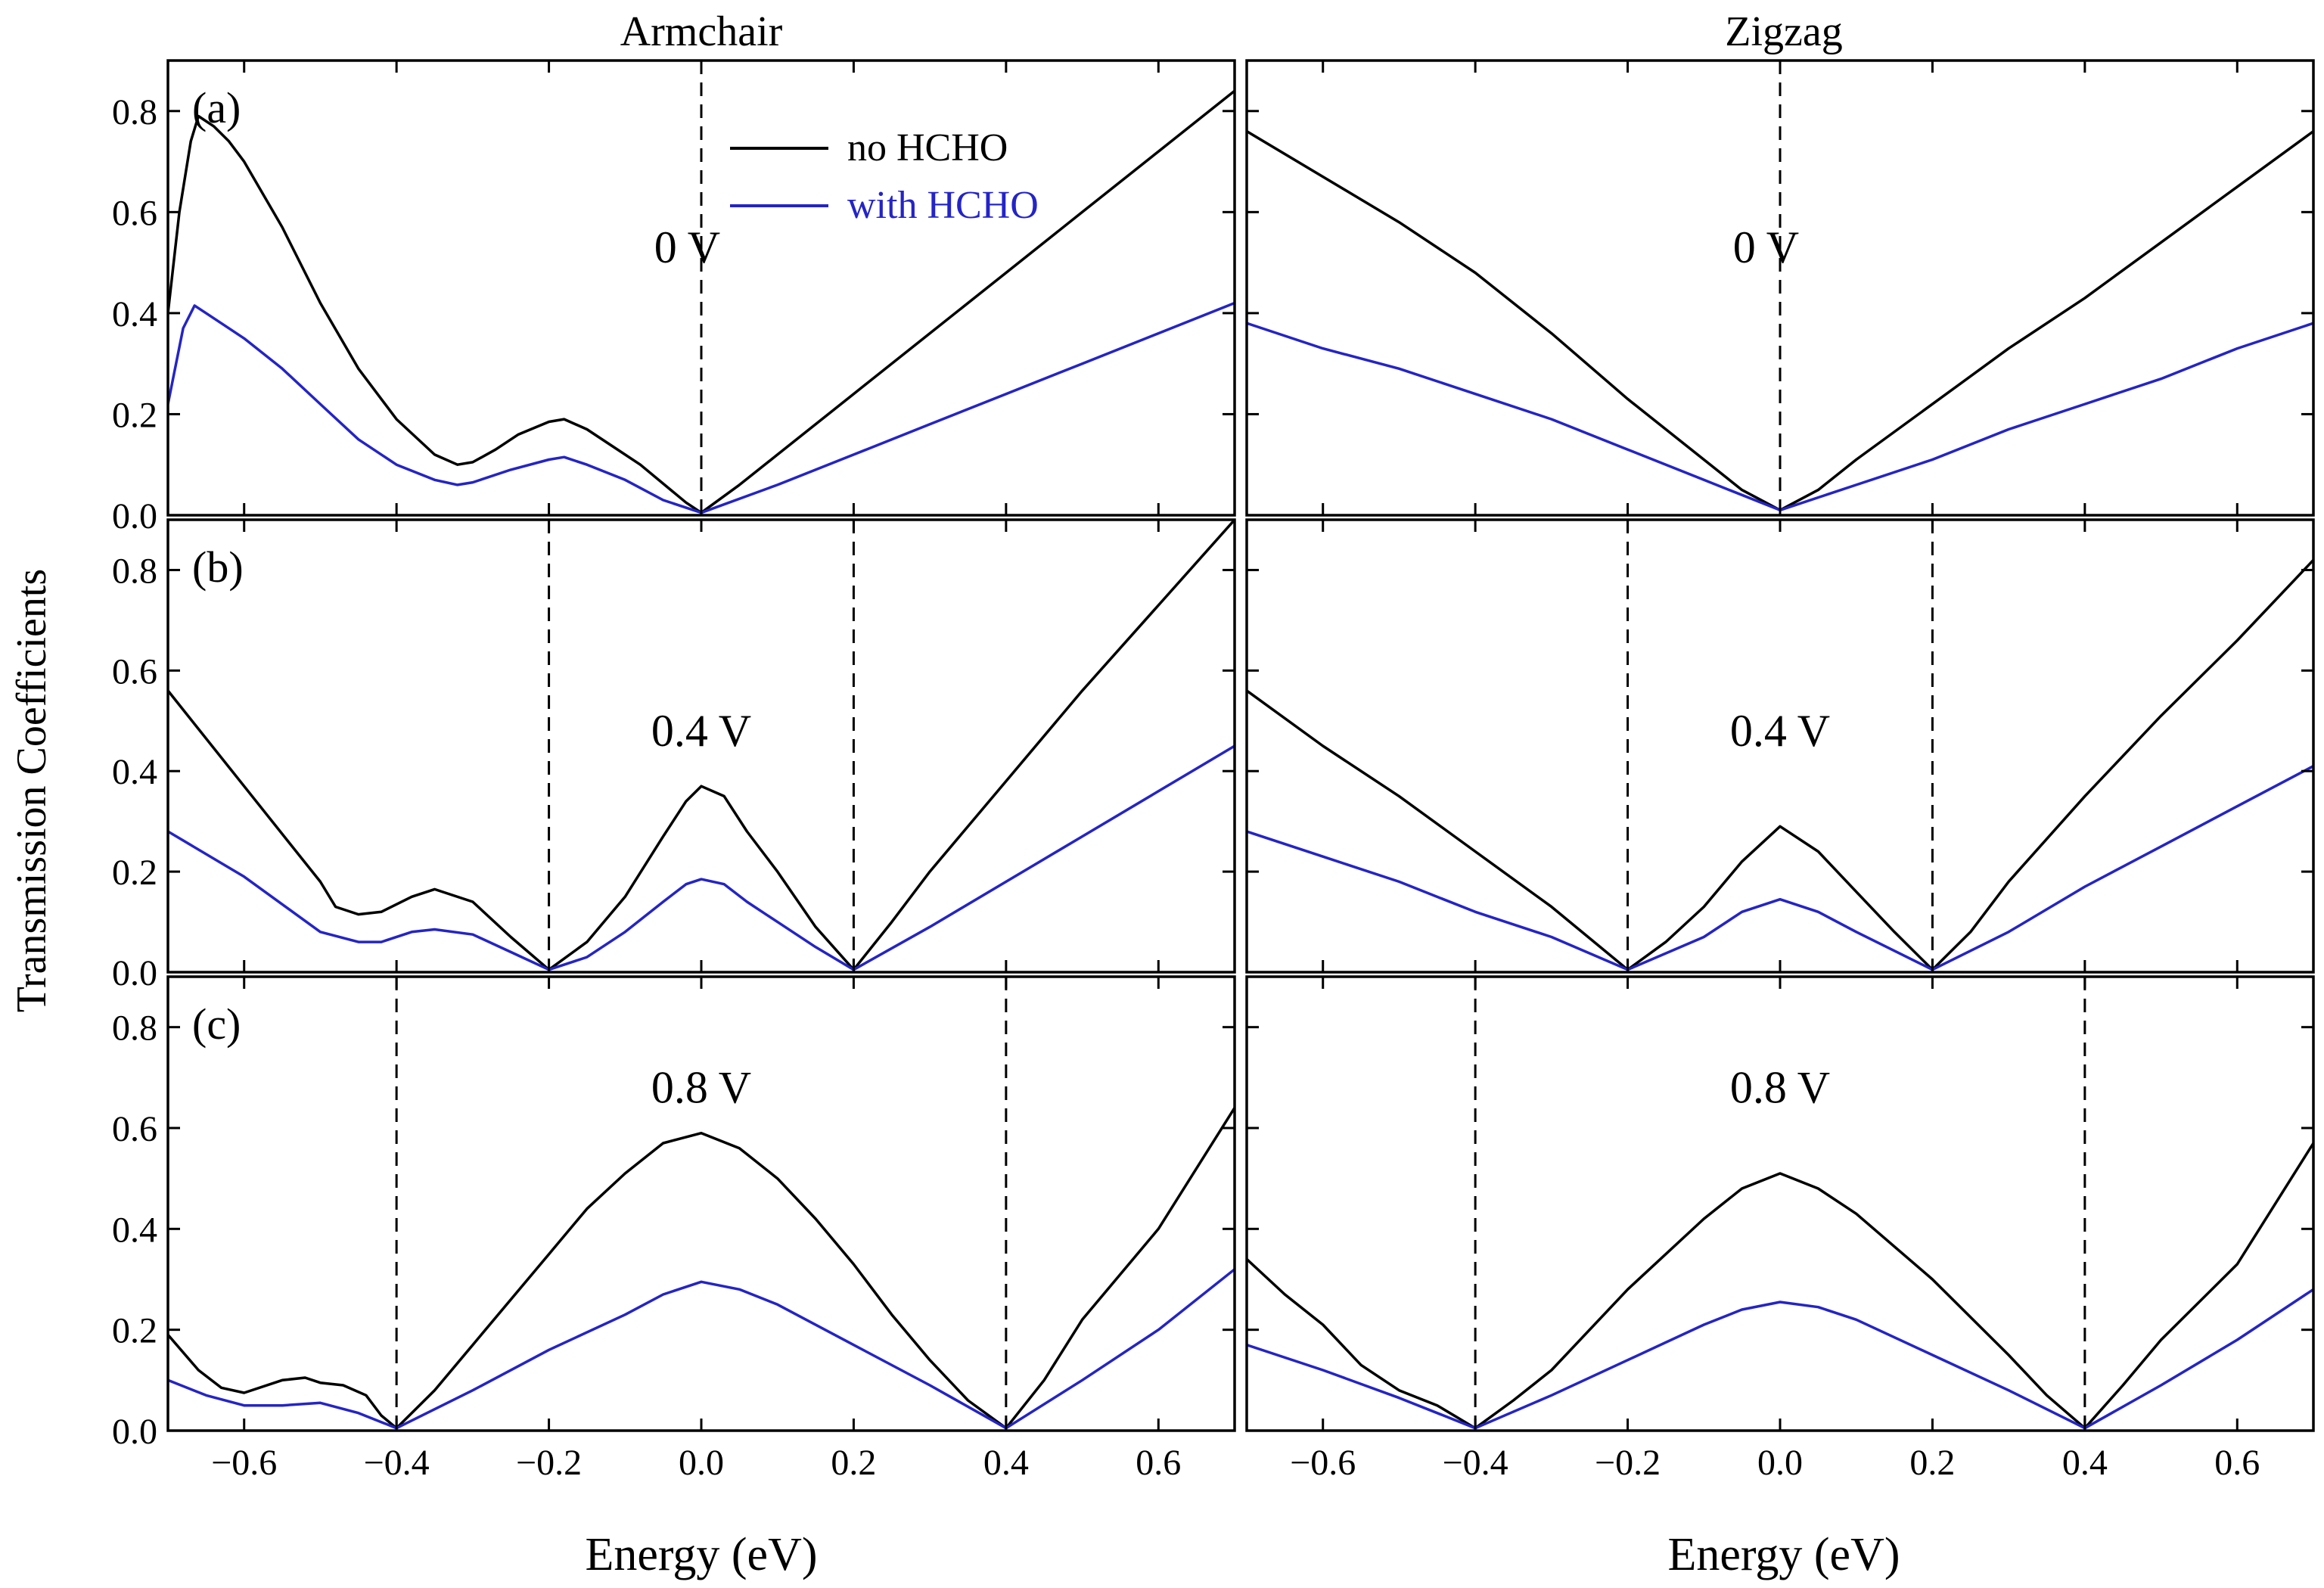 The width and height of the screenshot is (2324, 1588). I want to click on panel-a-armchair: 0.0 0.2 0.4 0.6 0.8 (a) 0 V, so click(674, 297).